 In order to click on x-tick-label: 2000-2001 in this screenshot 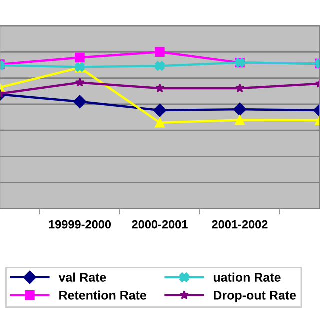, I will do `click(160, 224)`.